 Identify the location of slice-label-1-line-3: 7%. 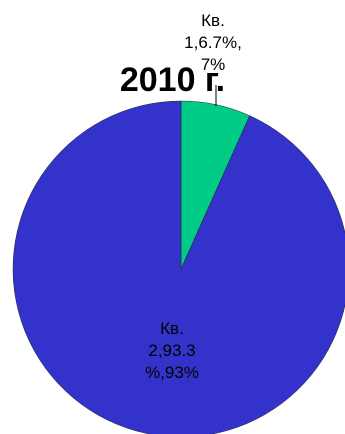
(213, 64).